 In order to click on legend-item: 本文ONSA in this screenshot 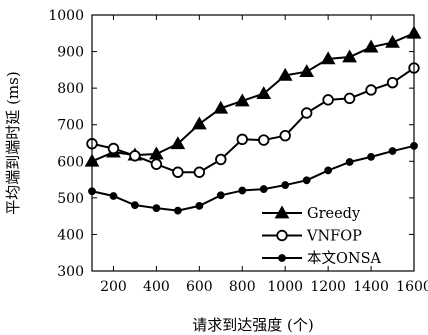, I will do `click(322, 258)`.